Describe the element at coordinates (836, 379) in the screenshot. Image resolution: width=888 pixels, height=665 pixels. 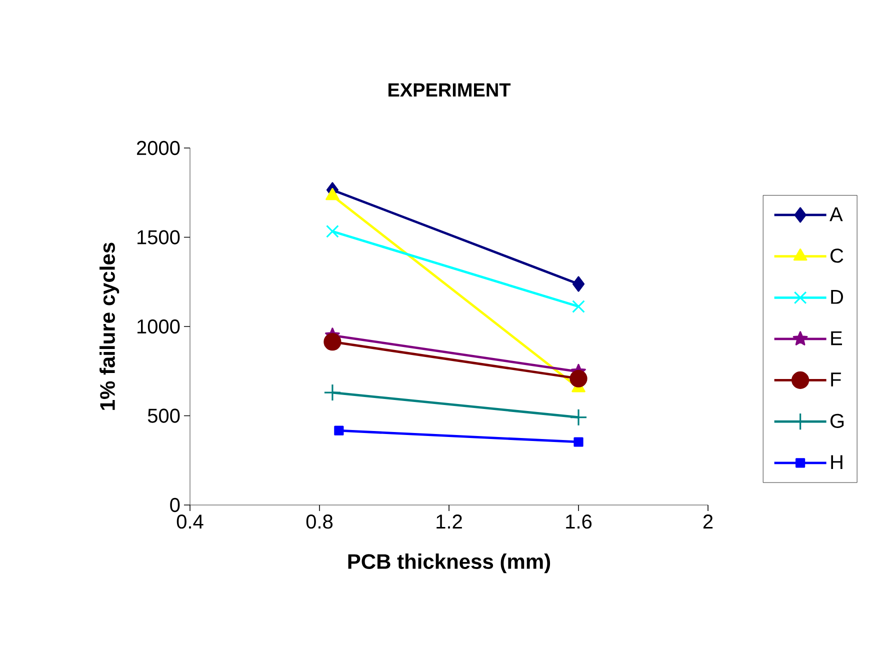
I see `legend-label: F` at that location.